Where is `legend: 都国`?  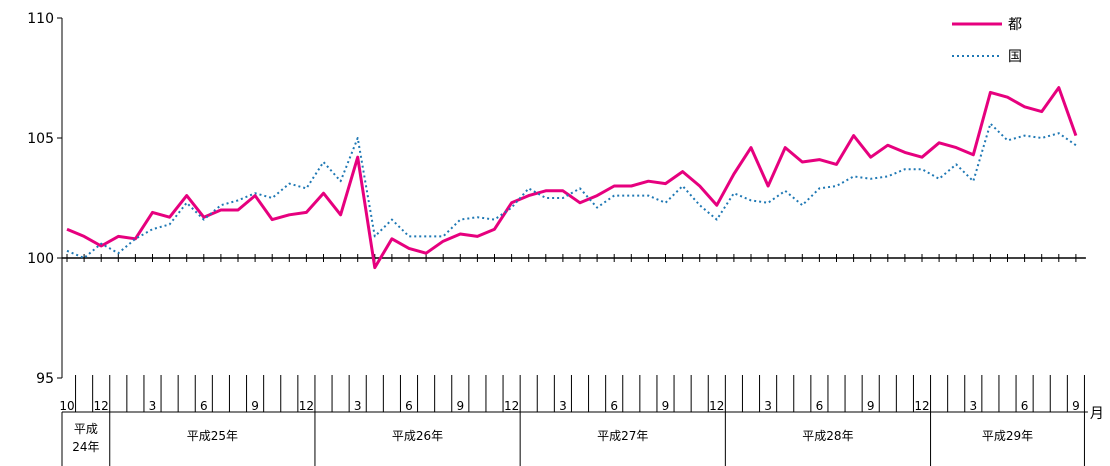 legend: 都国 is located at coordinates (987, 41).